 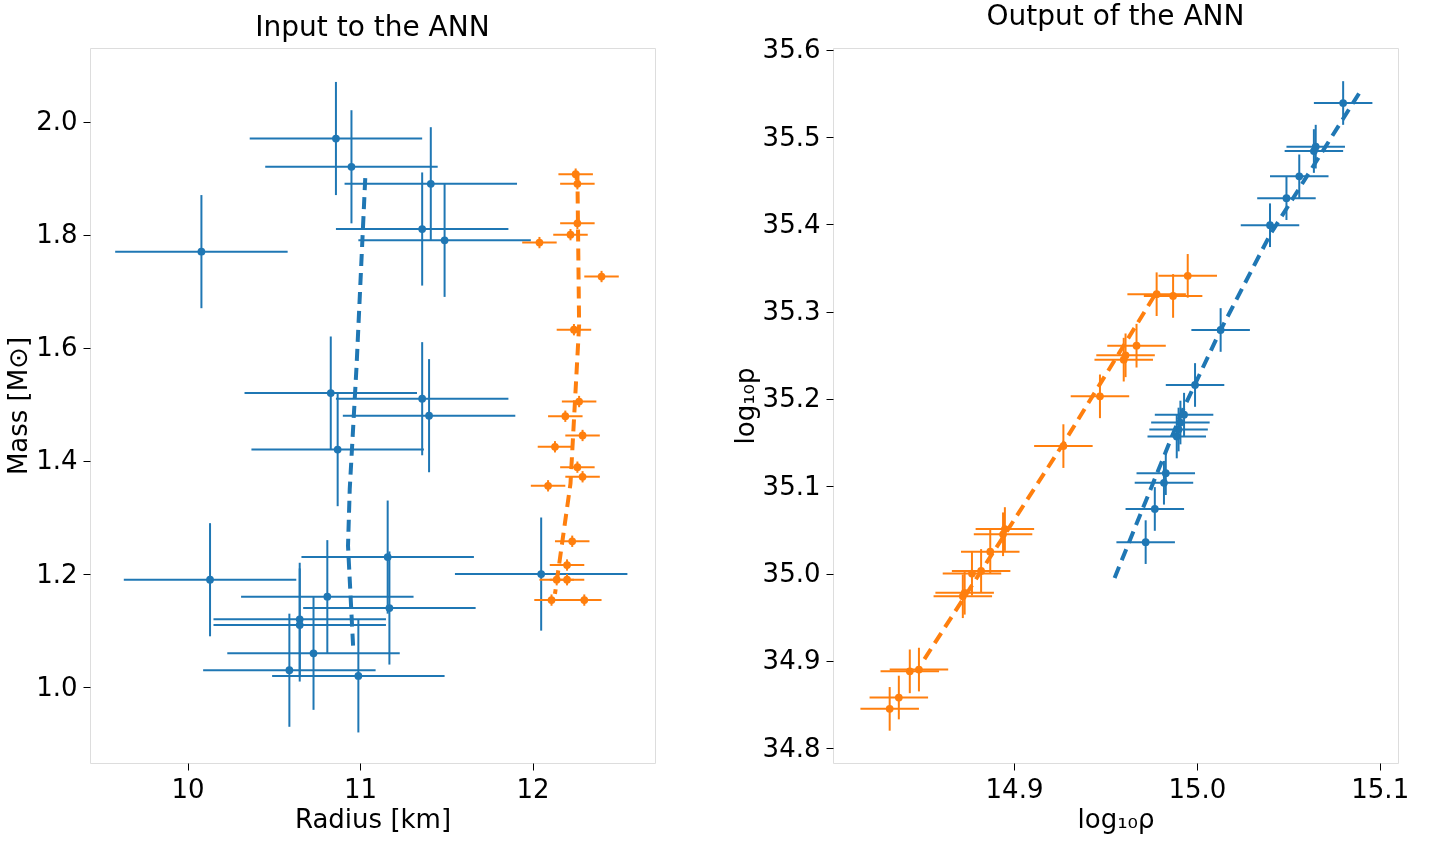 What do you see at coordinates (57, 121) in the screenshot?
I see `y-tick-label: 2.0` at bounding box center [57, 121].